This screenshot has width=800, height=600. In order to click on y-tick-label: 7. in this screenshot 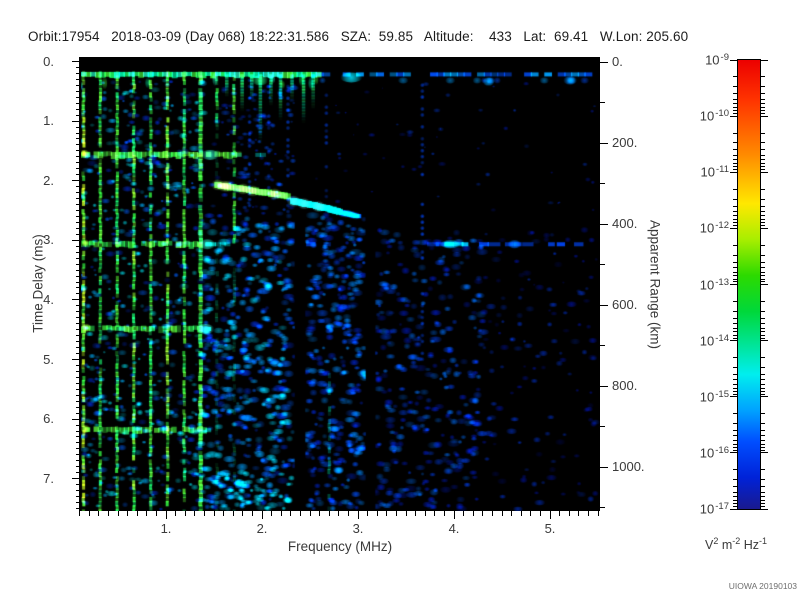, I will do `click(48, 478)`.